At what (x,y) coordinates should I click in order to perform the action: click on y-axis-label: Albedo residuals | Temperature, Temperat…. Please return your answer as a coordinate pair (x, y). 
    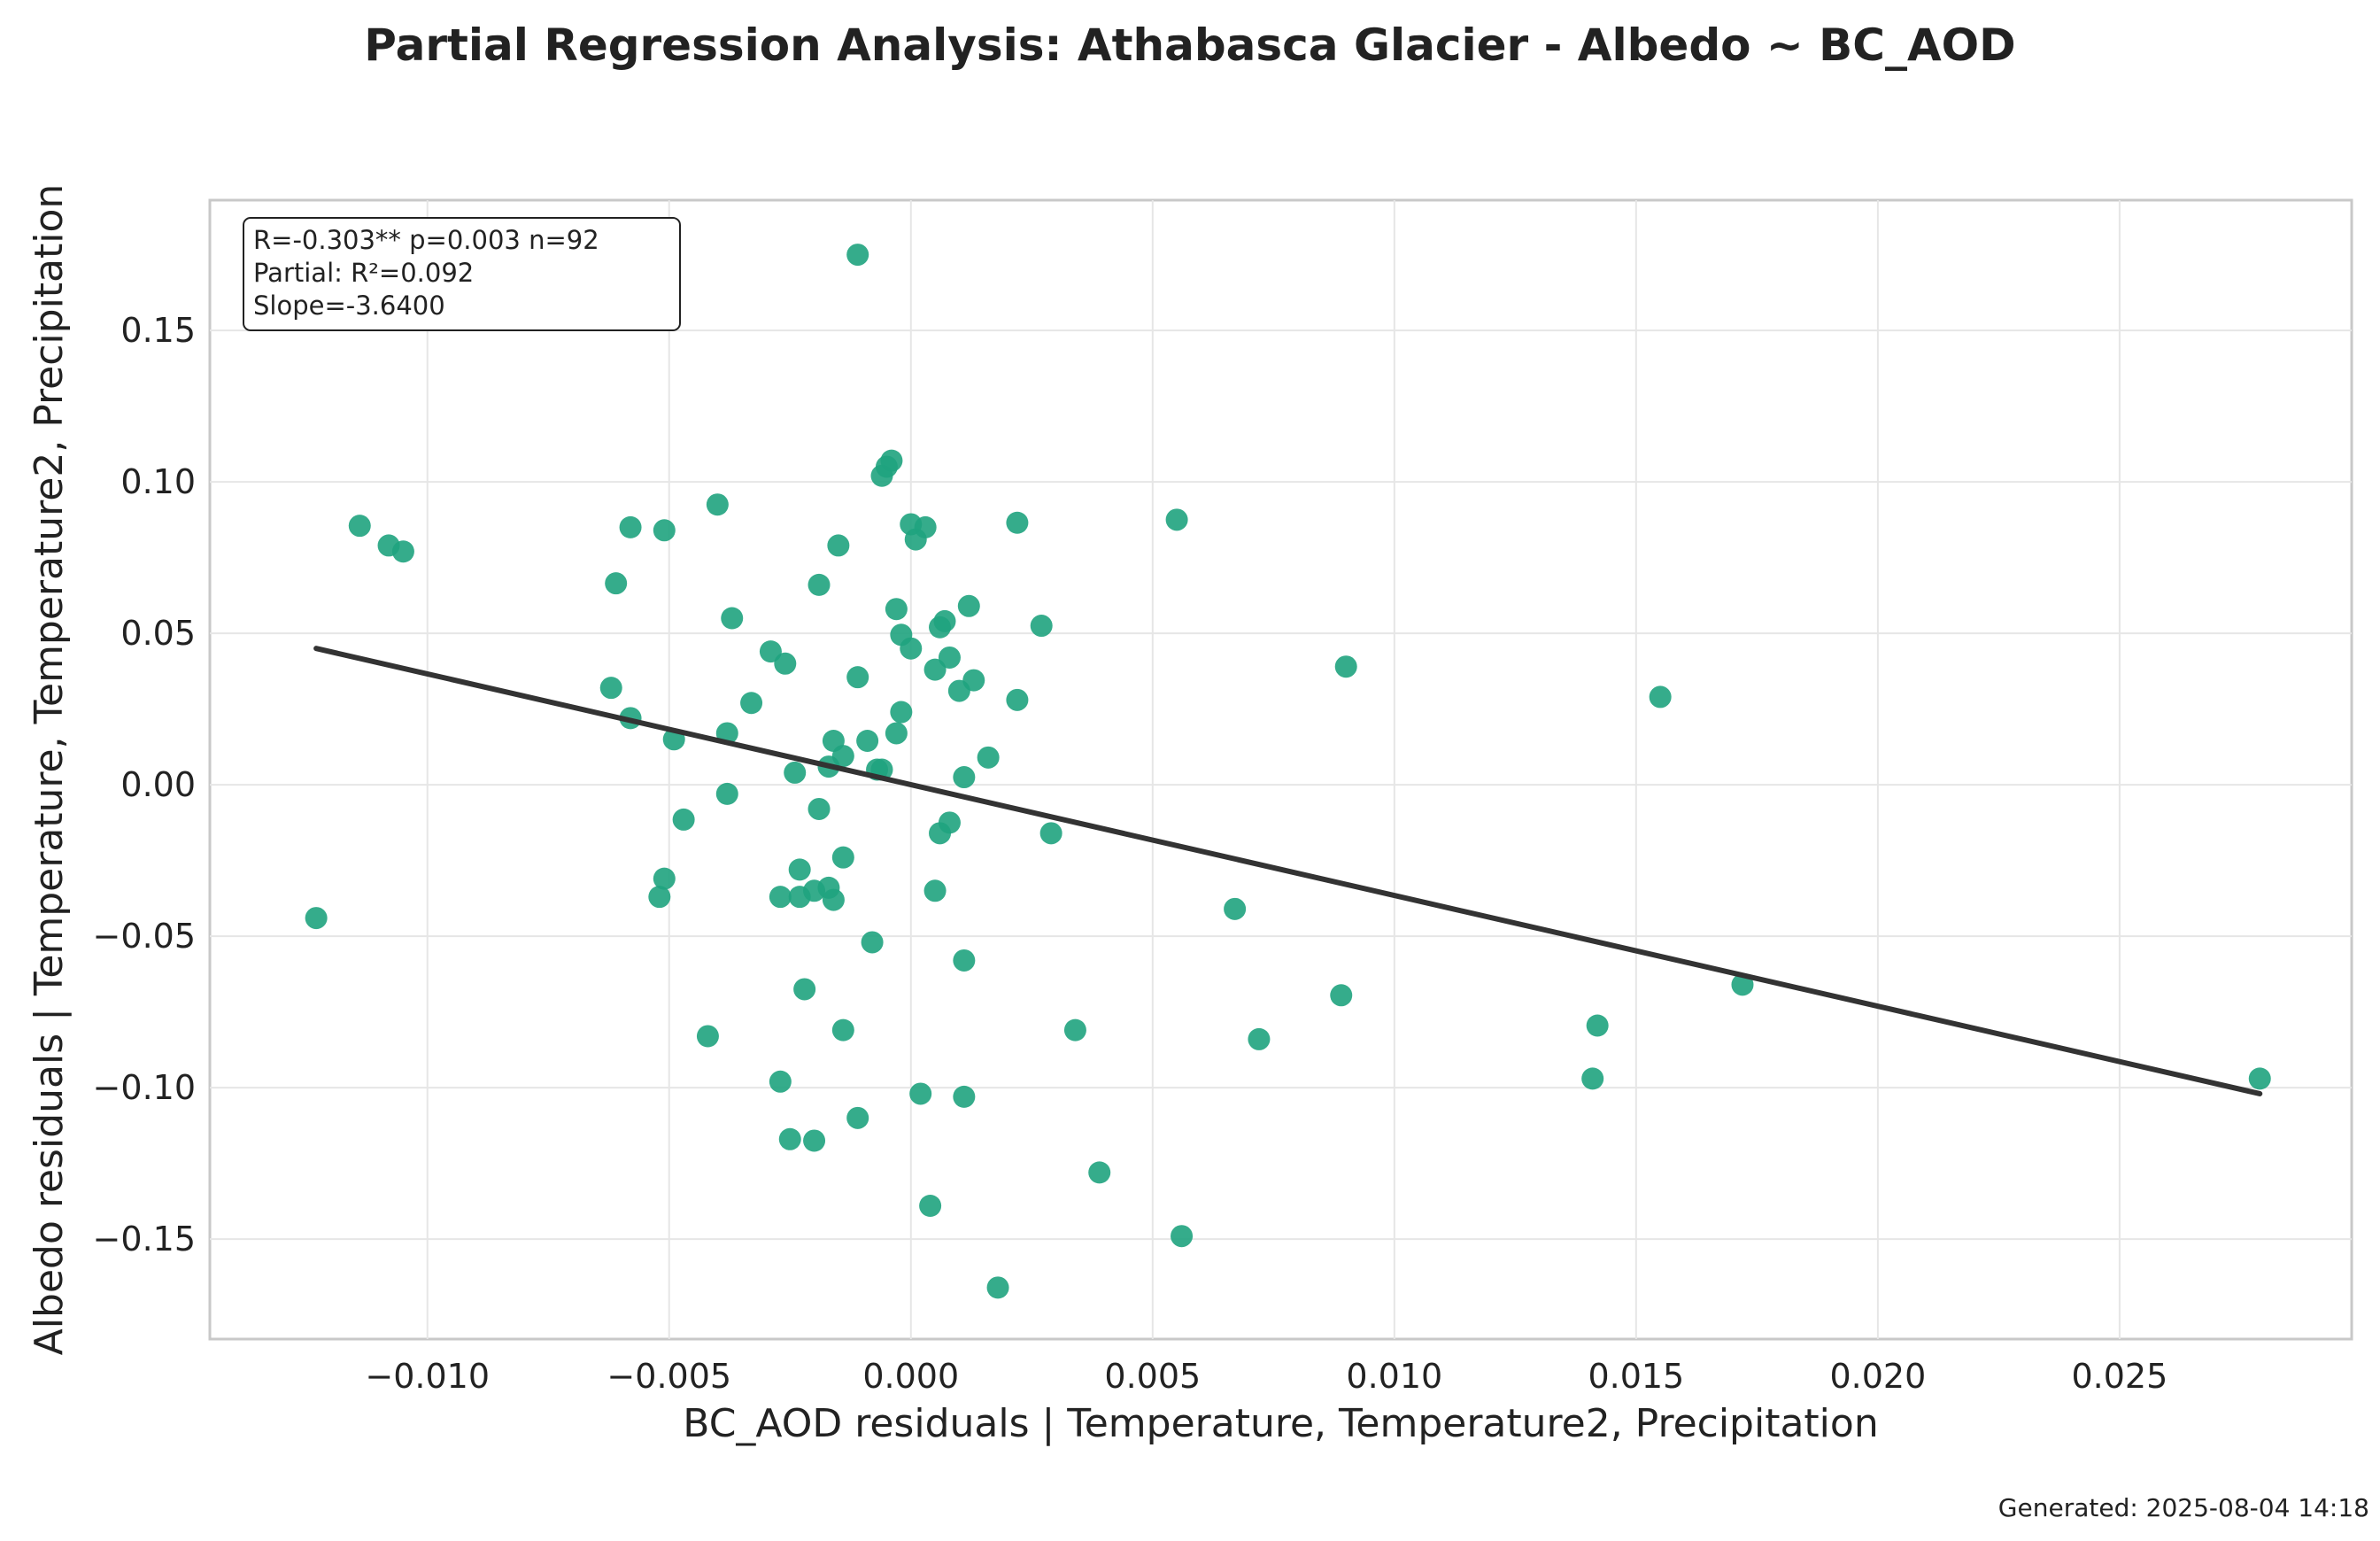
    Looking at the image, I should click on (49, 770).